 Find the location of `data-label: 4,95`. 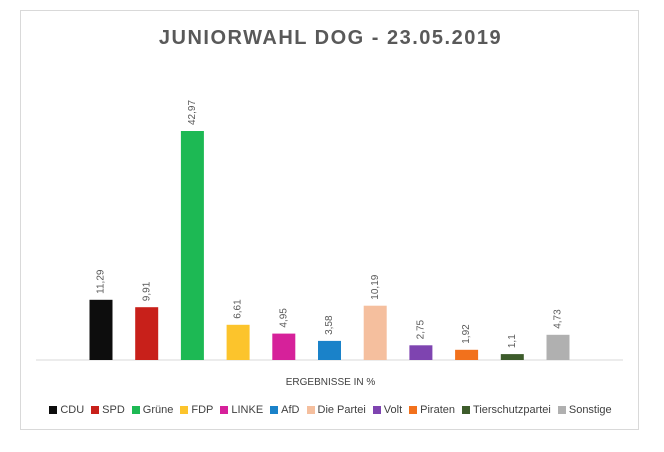

data-label: 4,95 is located at coordinates (283, 318).